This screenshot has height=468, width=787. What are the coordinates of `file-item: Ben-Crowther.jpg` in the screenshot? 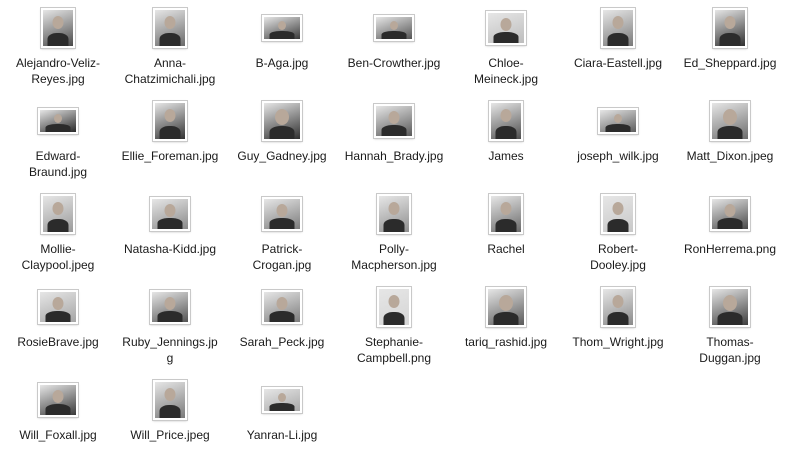 It's located at (394, 50).